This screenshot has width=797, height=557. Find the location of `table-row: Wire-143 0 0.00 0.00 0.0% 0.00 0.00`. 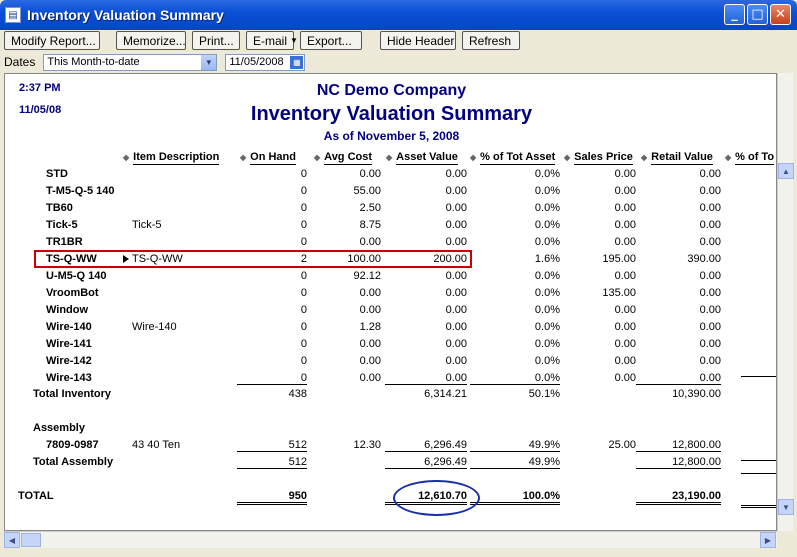

table-row: Wire-143 0 0.00 0.00 0.0% 0.00 0.00 is located at coordinates (390, 379).